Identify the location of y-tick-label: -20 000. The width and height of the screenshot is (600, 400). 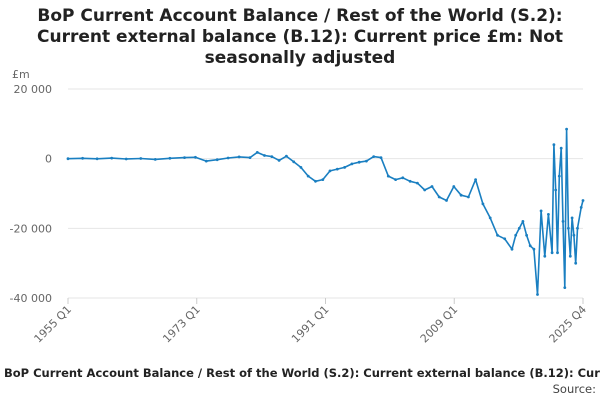
(31, 228).